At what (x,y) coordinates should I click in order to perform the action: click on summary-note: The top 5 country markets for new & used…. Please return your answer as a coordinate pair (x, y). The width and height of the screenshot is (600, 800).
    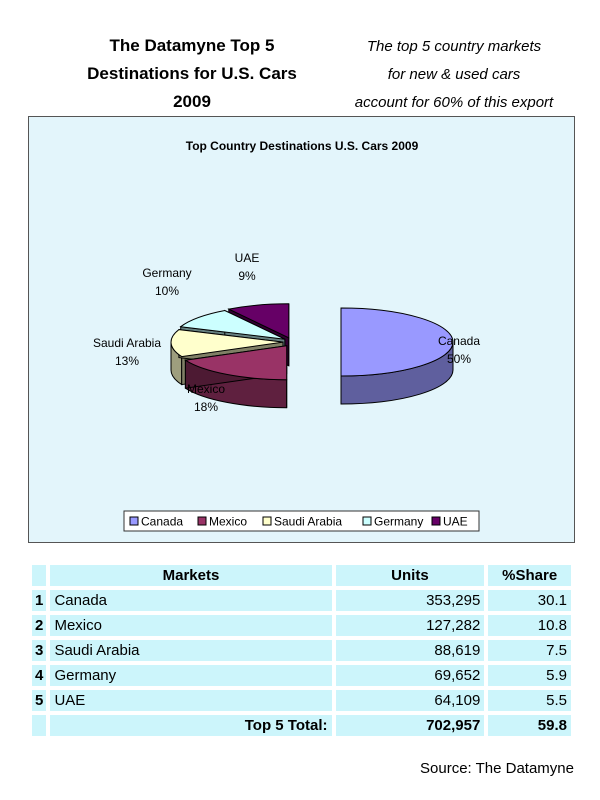
    Looking at the image, I should click on (454, 75).